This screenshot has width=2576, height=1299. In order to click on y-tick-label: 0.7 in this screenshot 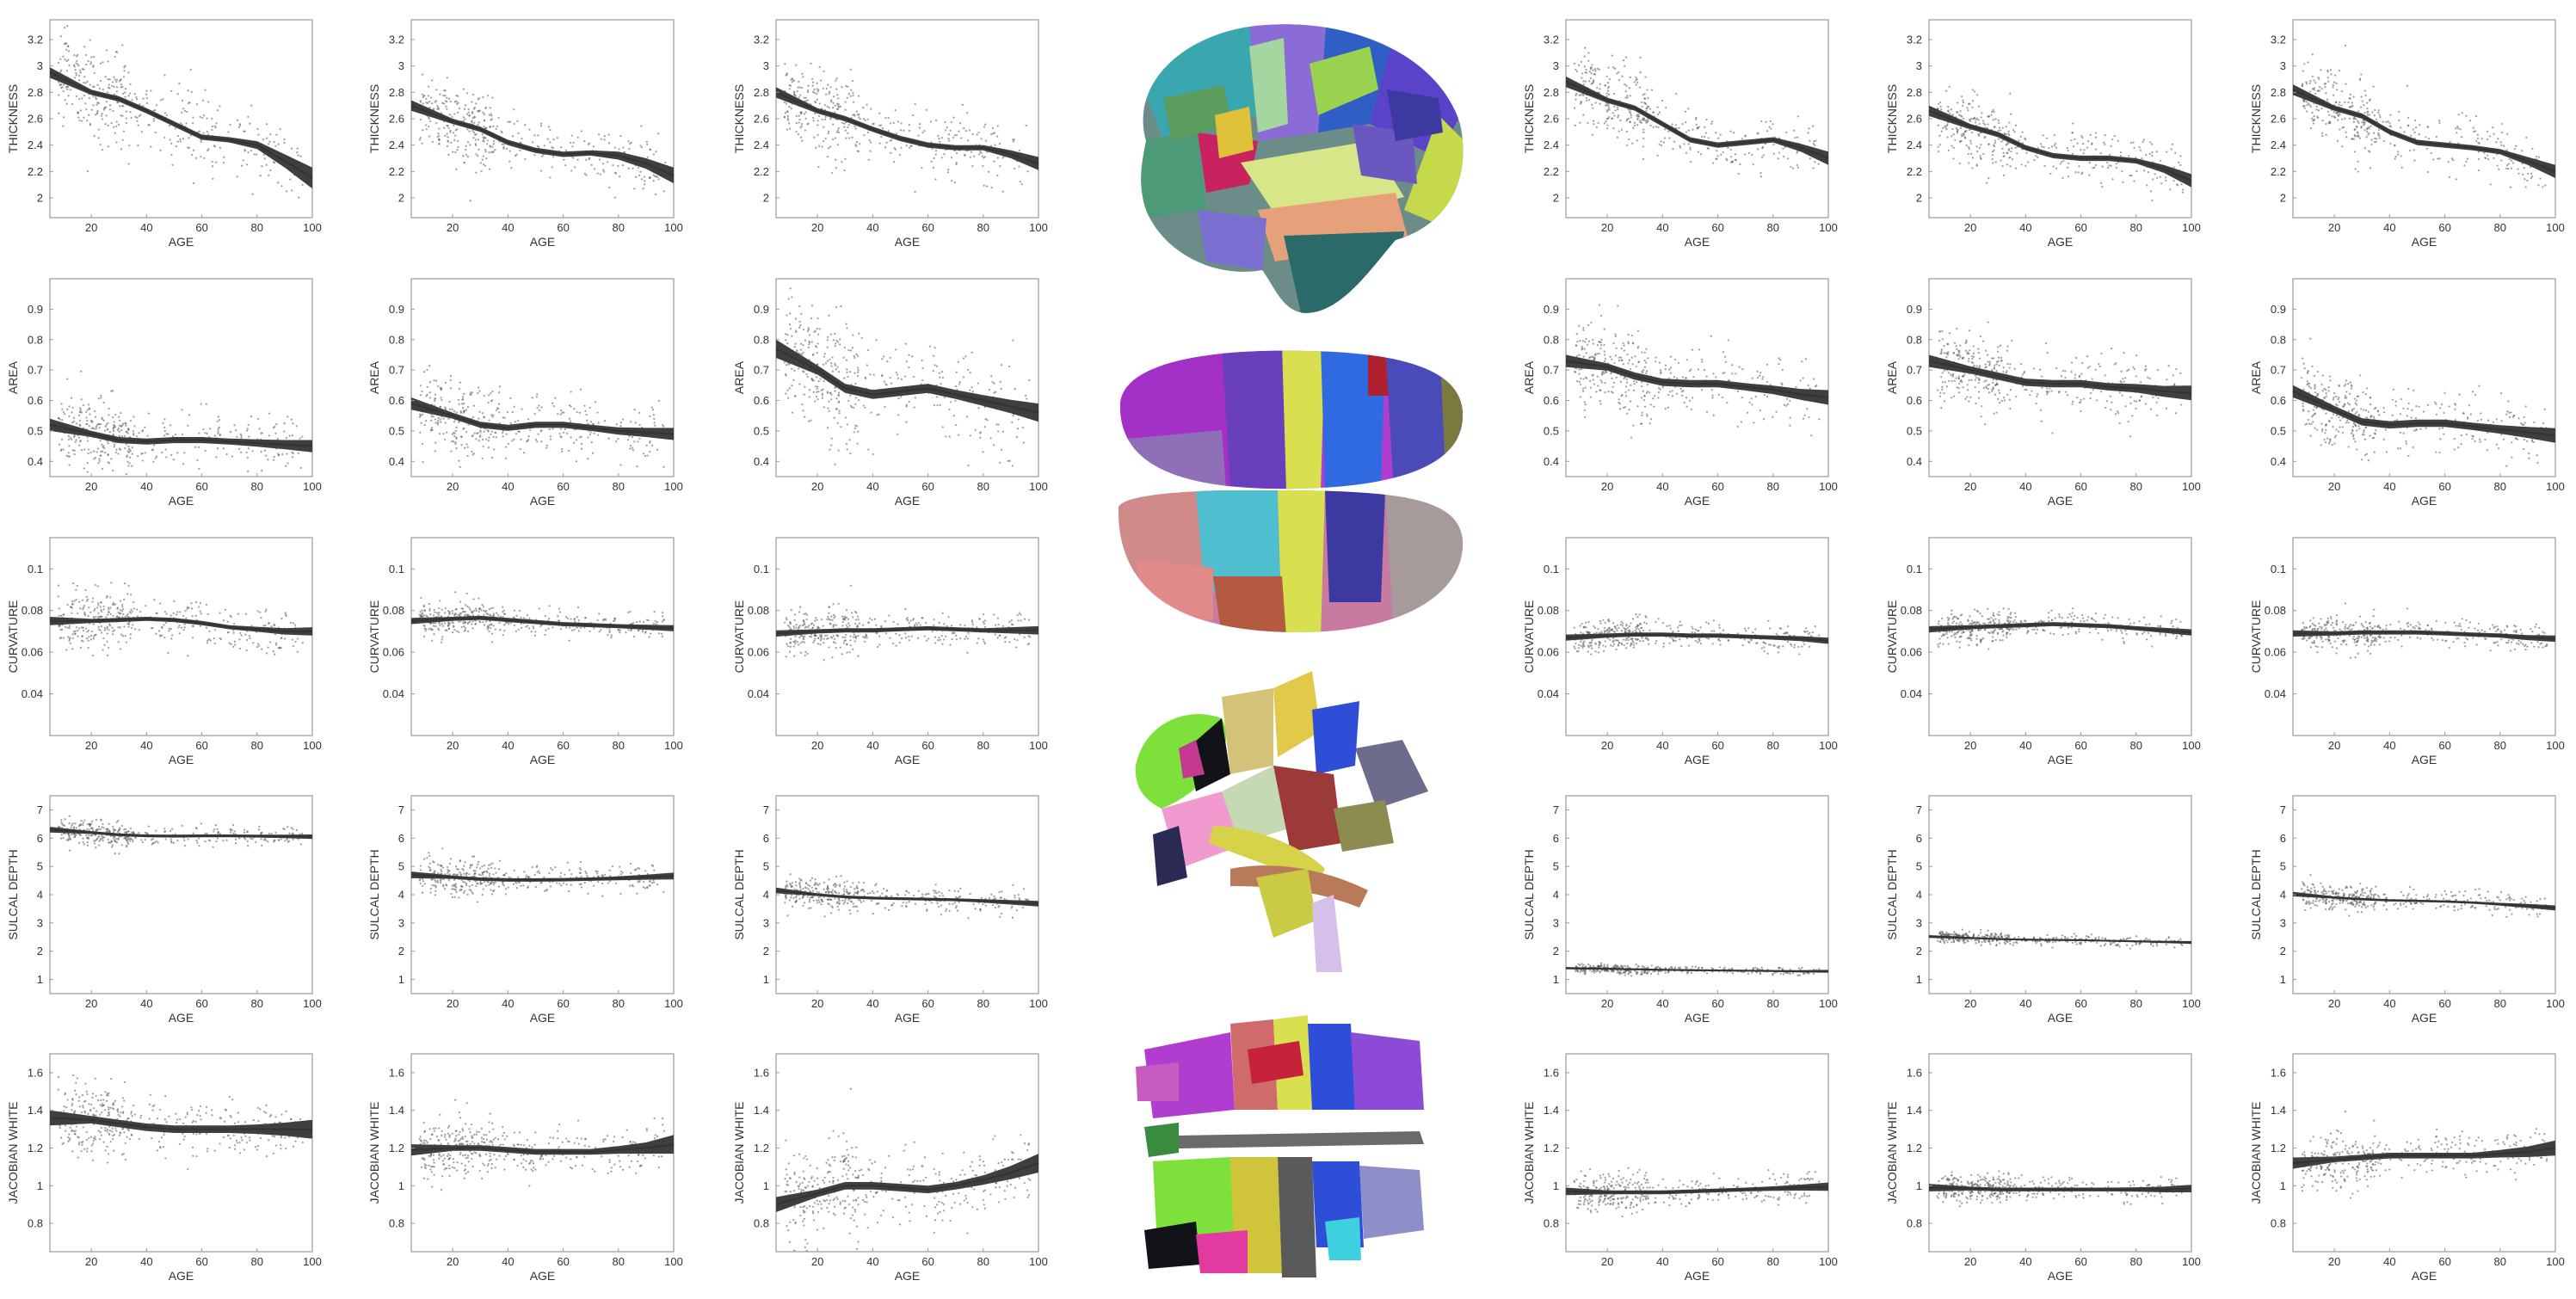, I will do `click(761, 370)`.